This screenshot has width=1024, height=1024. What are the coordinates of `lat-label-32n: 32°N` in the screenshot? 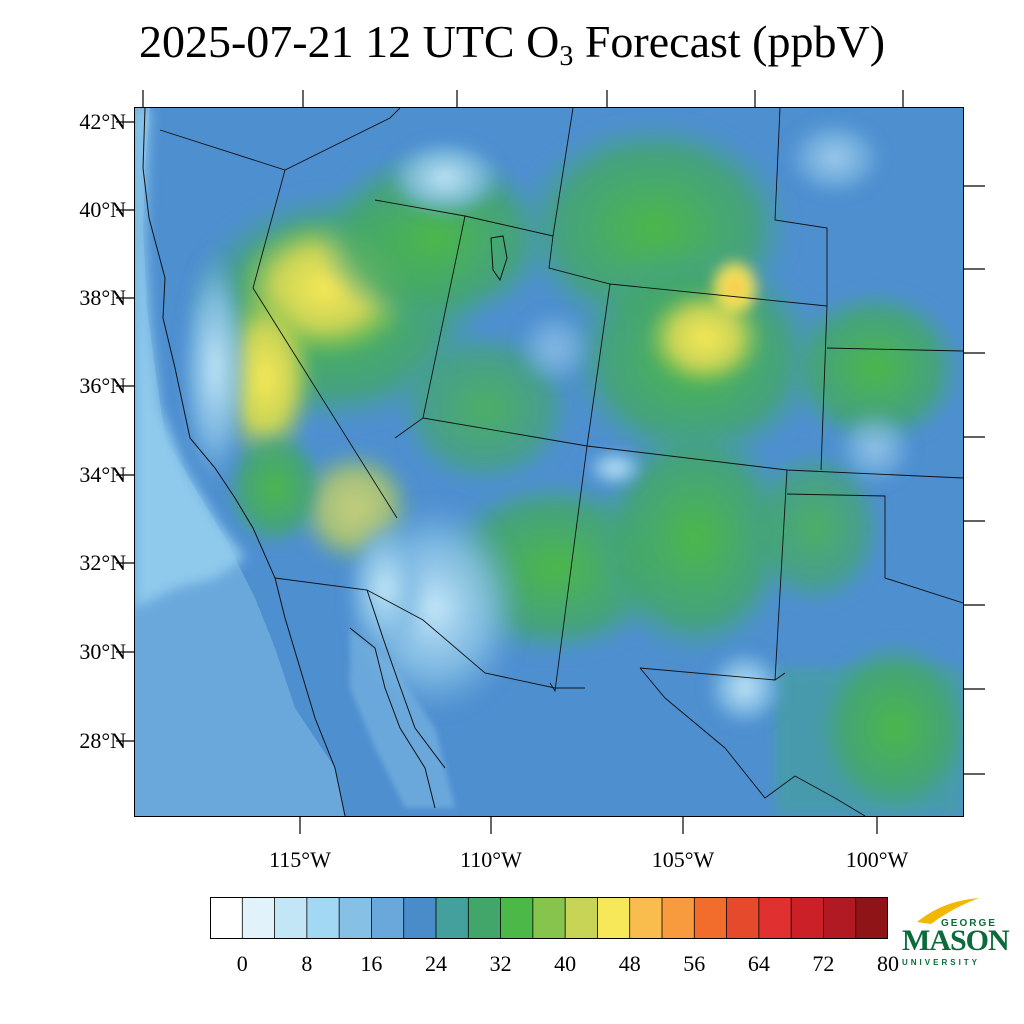 It's located at (102, 562).